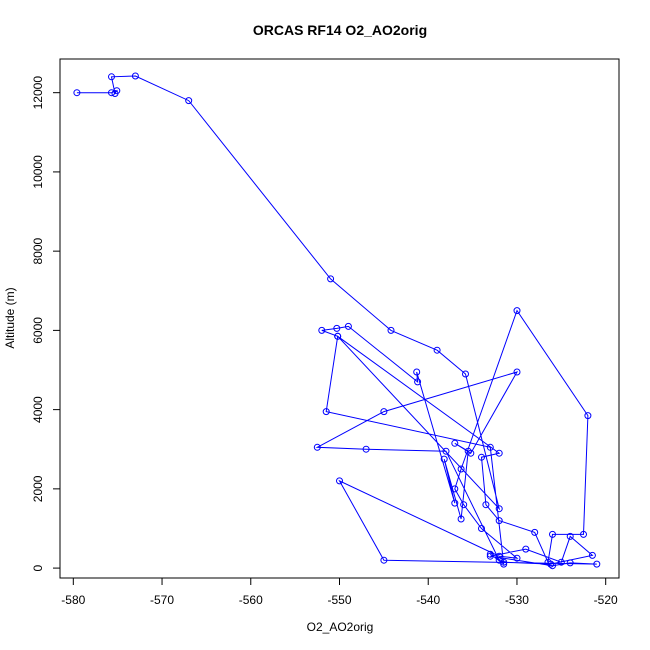 This screenshot has height=650, width=650. Describe the element at coordinates (38, 250) in the screenshot. I see `y-tick-label: 8000` at that location.